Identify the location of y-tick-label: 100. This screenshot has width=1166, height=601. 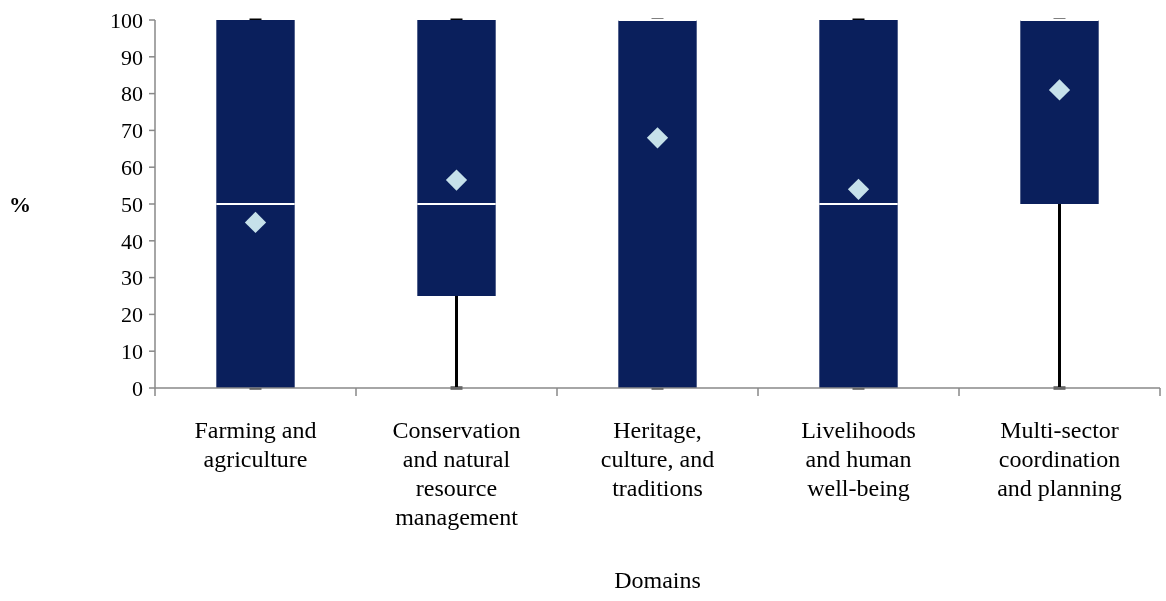
(126, 20).